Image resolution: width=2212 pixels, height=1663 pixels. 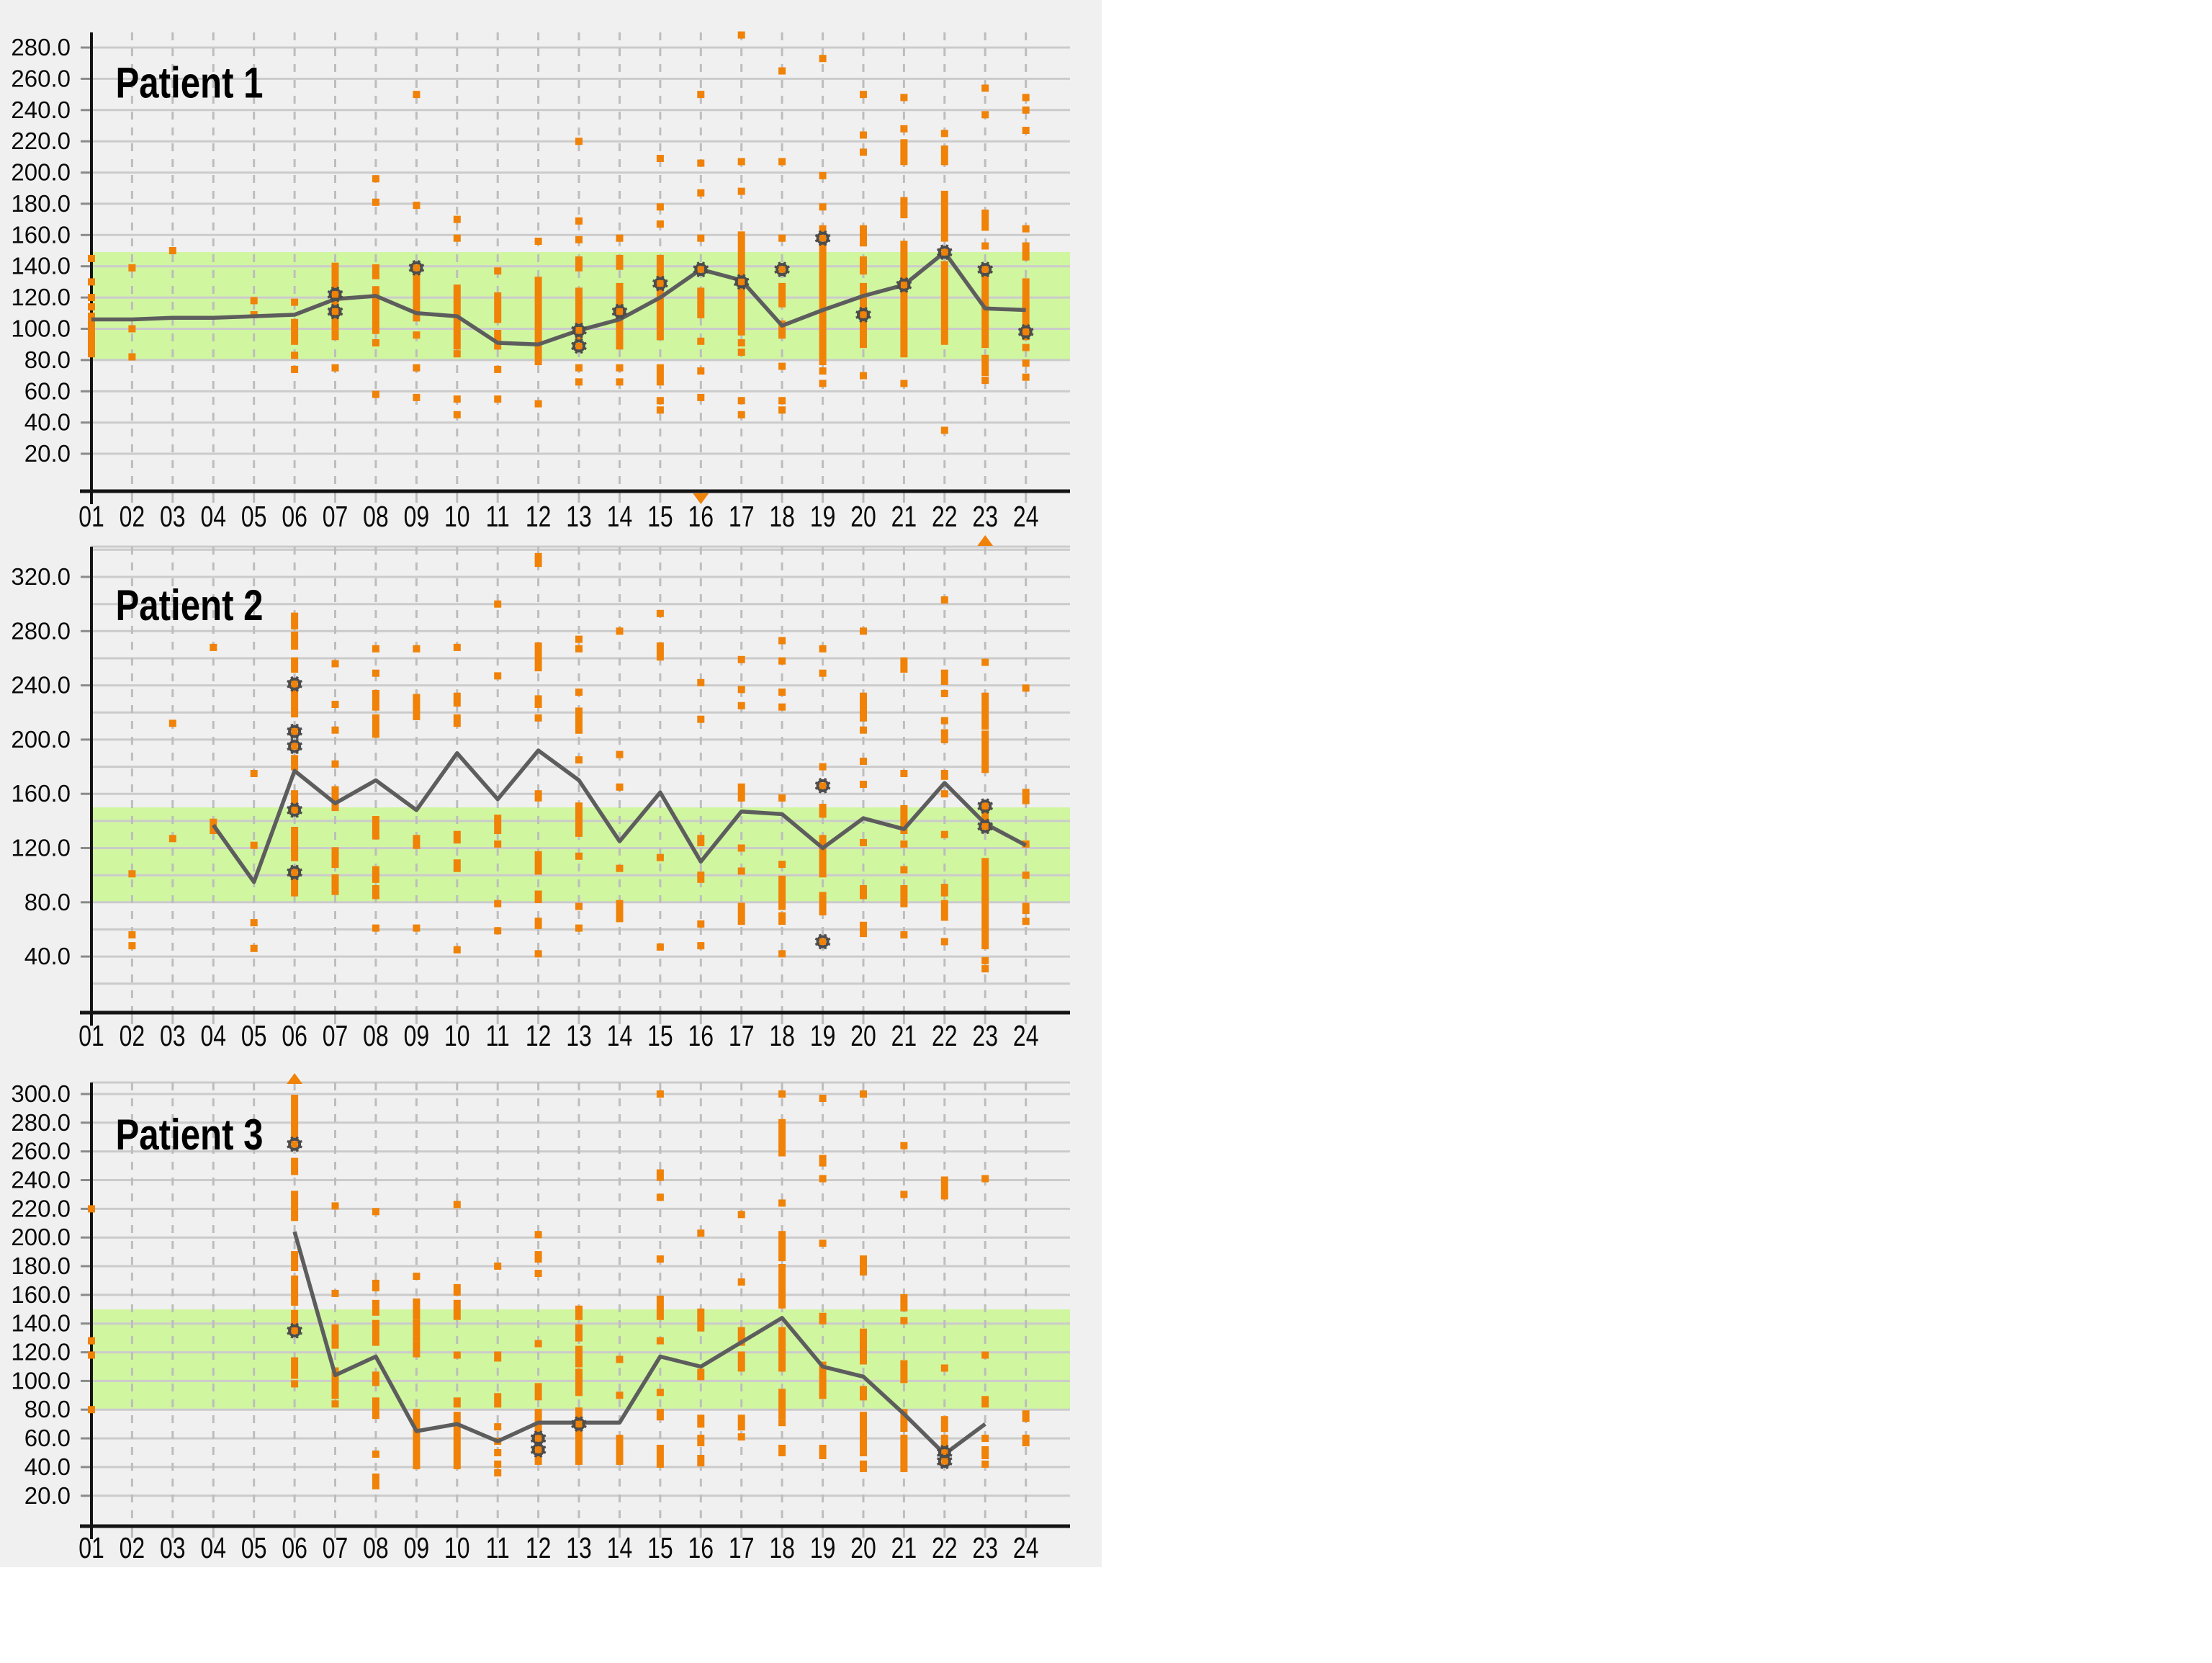 I want to click on svg-text: 300.0, so click(x=41, y=1093).